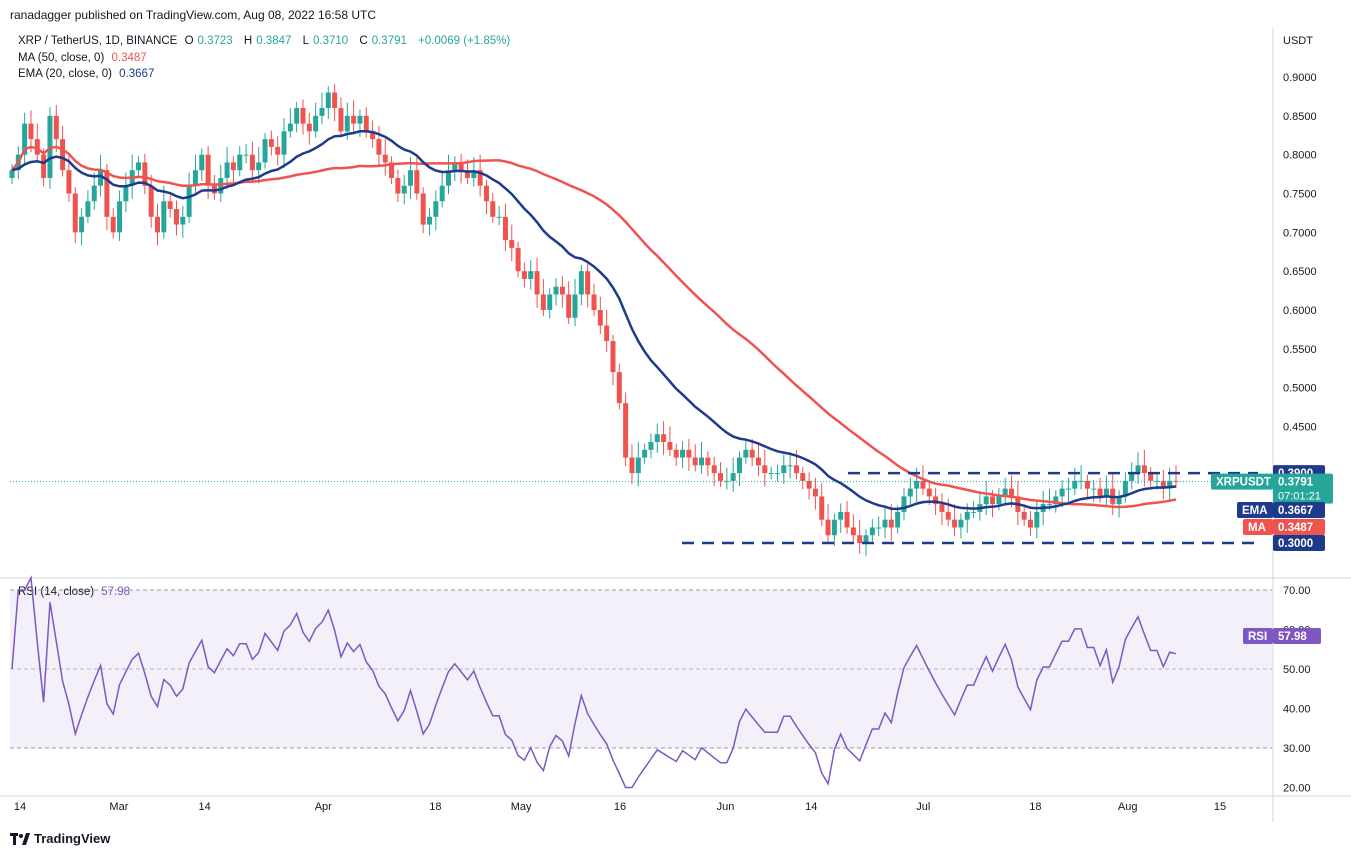  Describe the element at coordinates (116, 592) in the screenshot. I see `legend-rsi-value: 57.98` at that location.